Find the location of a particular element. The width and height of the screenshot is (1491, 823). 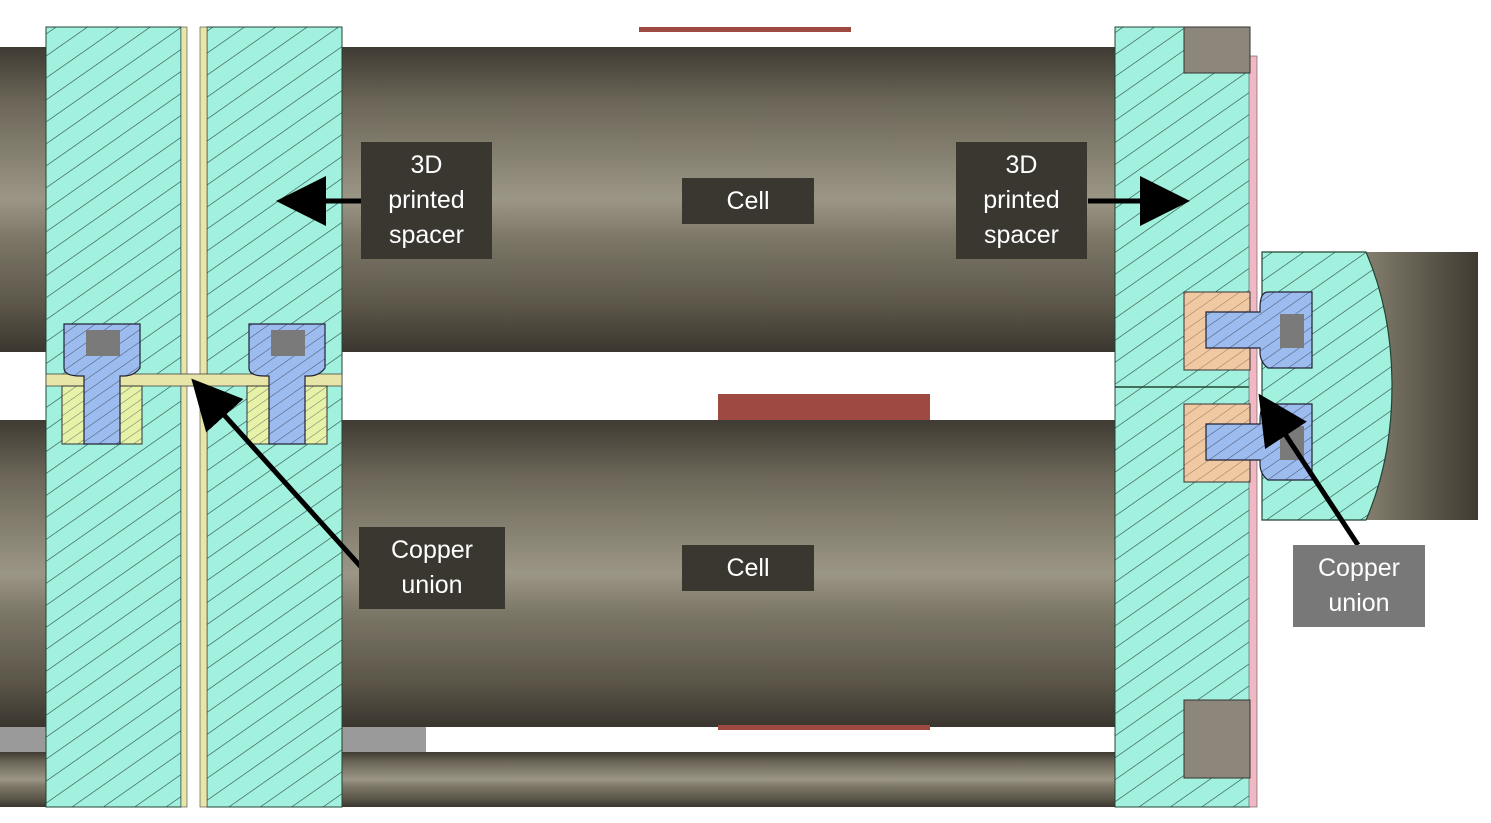

label-cell-top-text: Cell is located at coordinates (748, 200).